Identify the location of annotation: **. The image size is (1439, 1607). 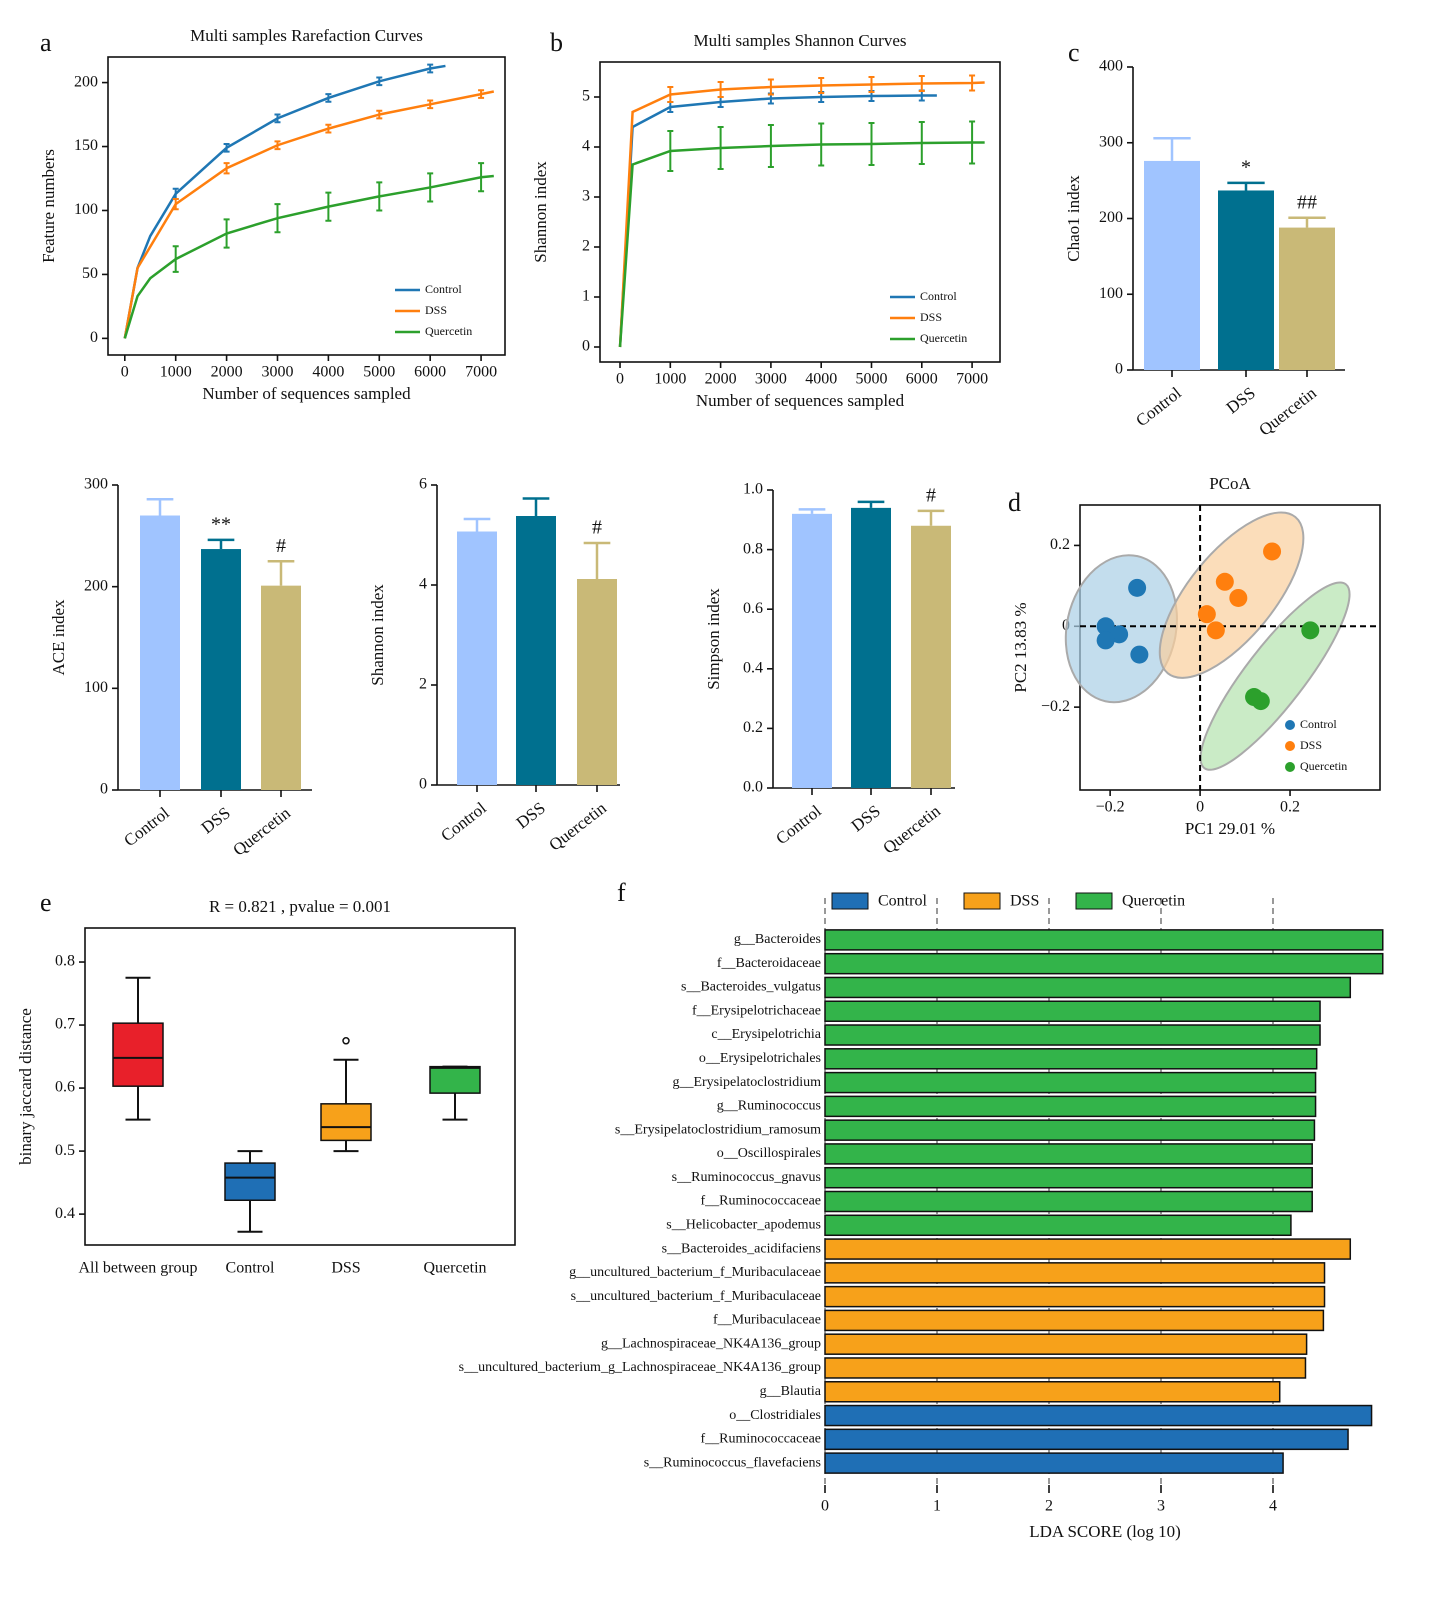
(221, 524).